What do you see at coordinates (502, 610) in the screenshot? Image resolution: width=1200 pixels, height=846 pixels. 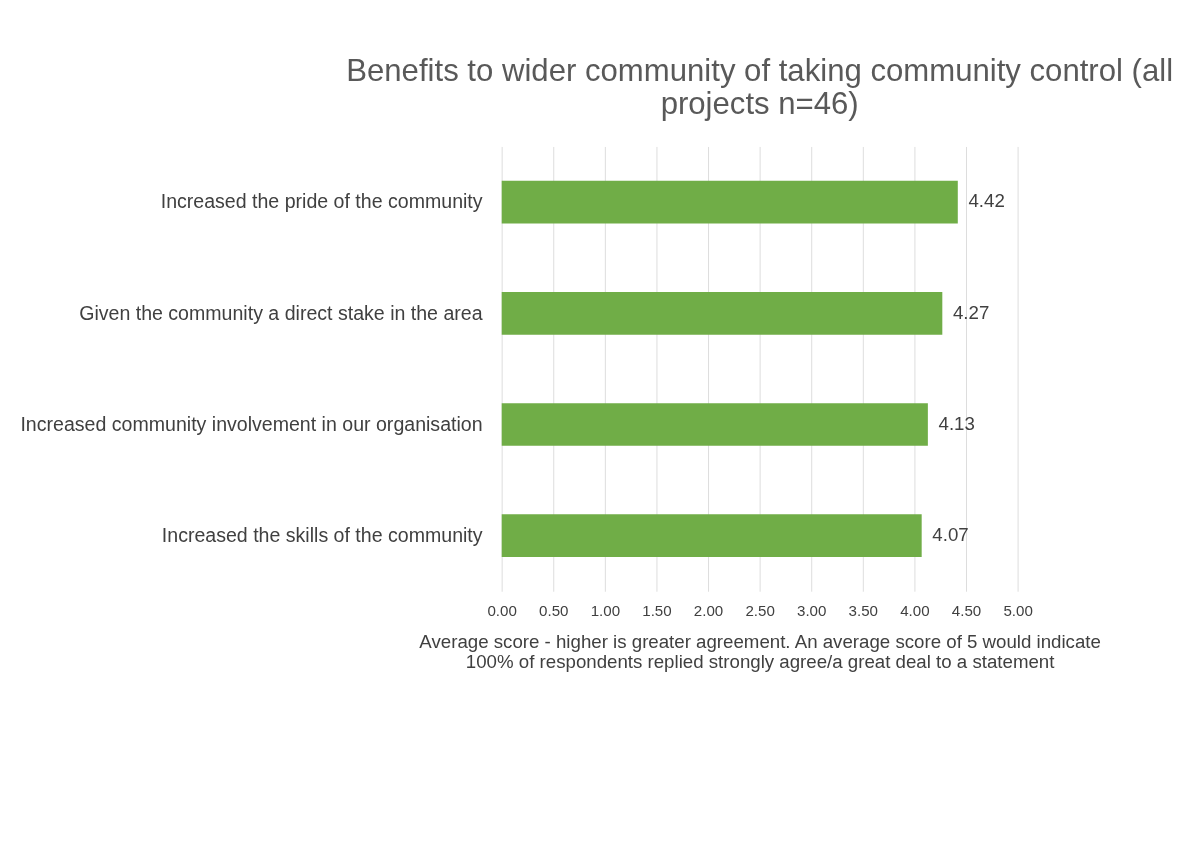 I see `x-tick-label: 0.00` at bounding box center [502, 610].